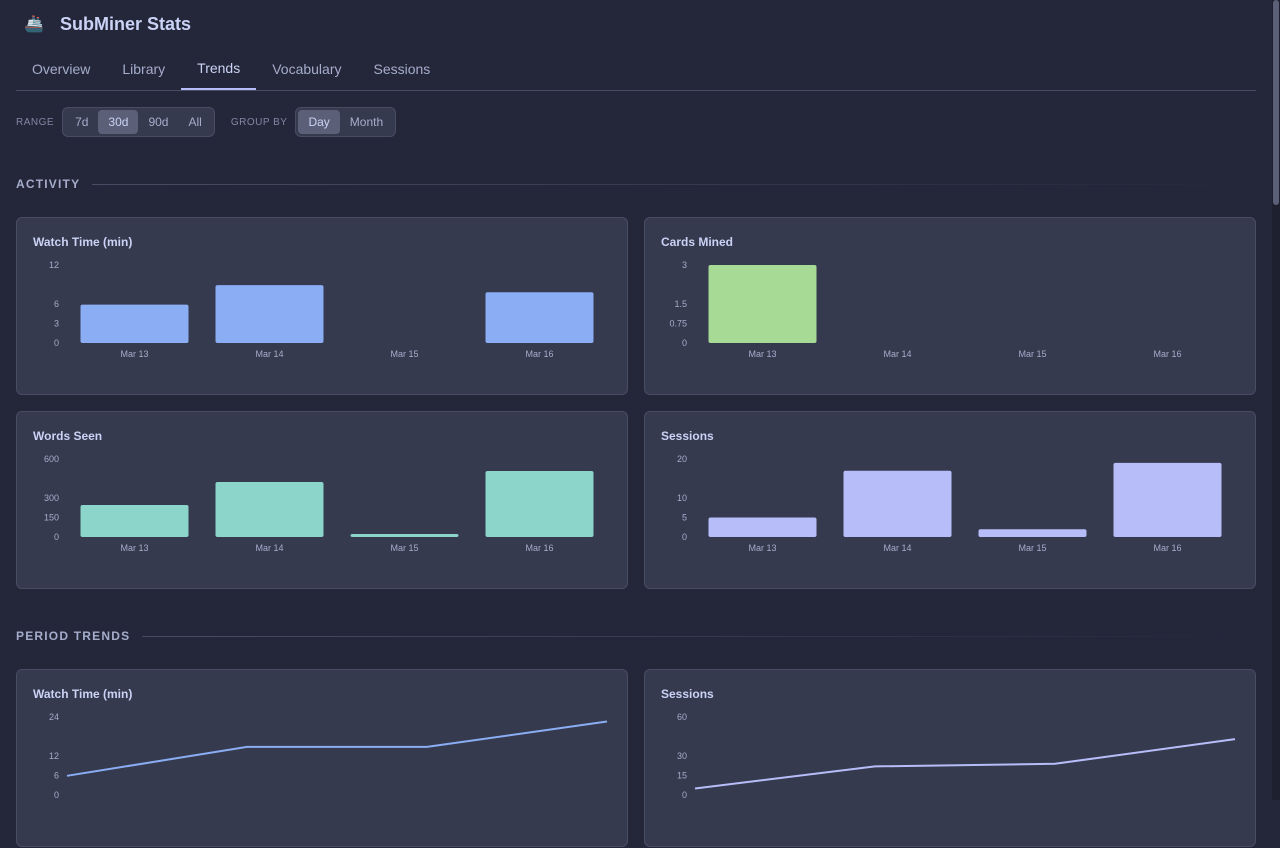 This screenshot has height=848, width=1280. I want to click on chart-words: 0 150 300 600 Mar 13 Mar 14 Mar 15 Mar 16, so click(323, 501).